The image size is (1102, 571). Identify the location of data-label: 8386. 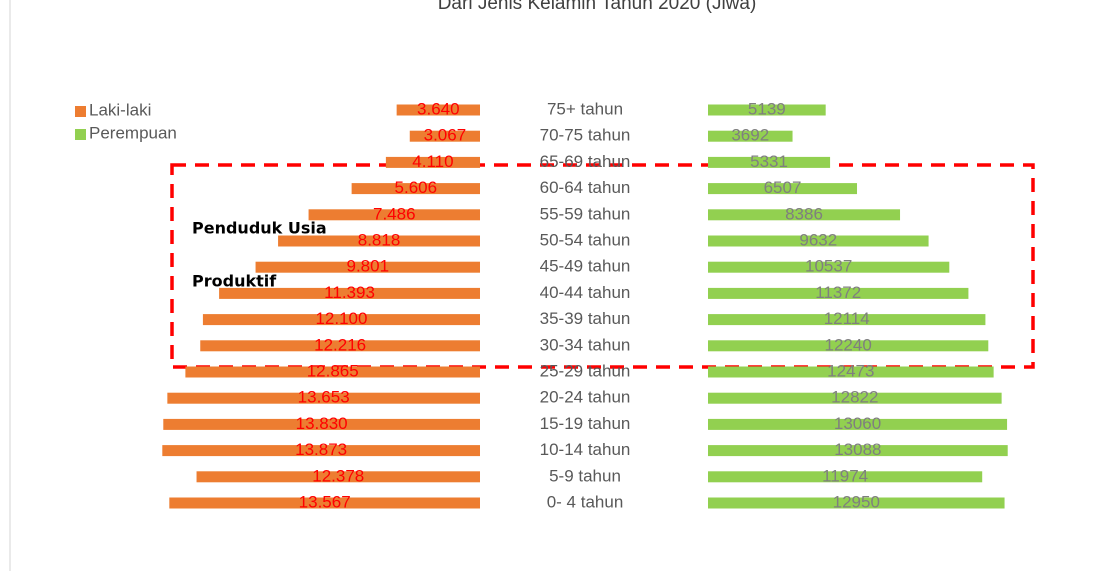
(804, 213).